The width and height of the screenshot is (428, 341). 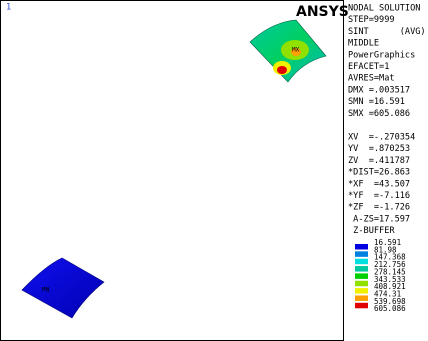 I want to click on legend-label: 539.698, so click(x=390, y=301).